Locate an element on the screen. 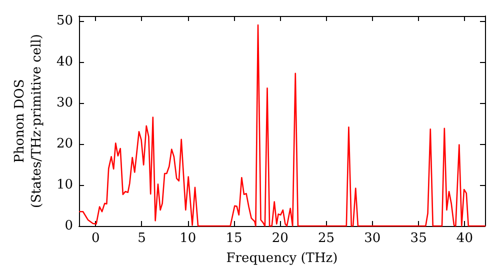  x-tick-label: 10 is located at coordinates (188, 238).